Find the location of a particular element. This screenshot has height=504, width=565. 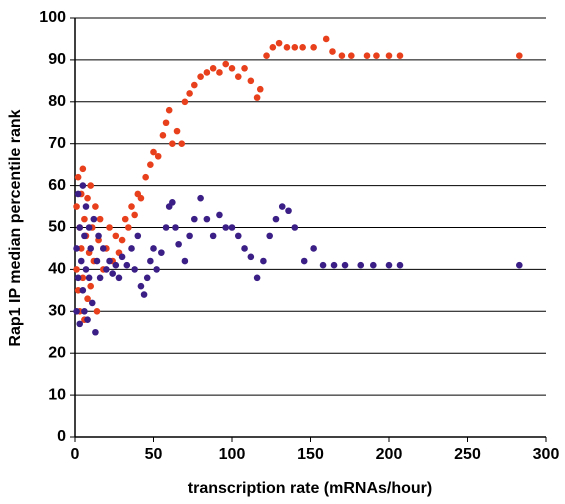

y-tick-label: 60 is located at coordinates (57, 185).